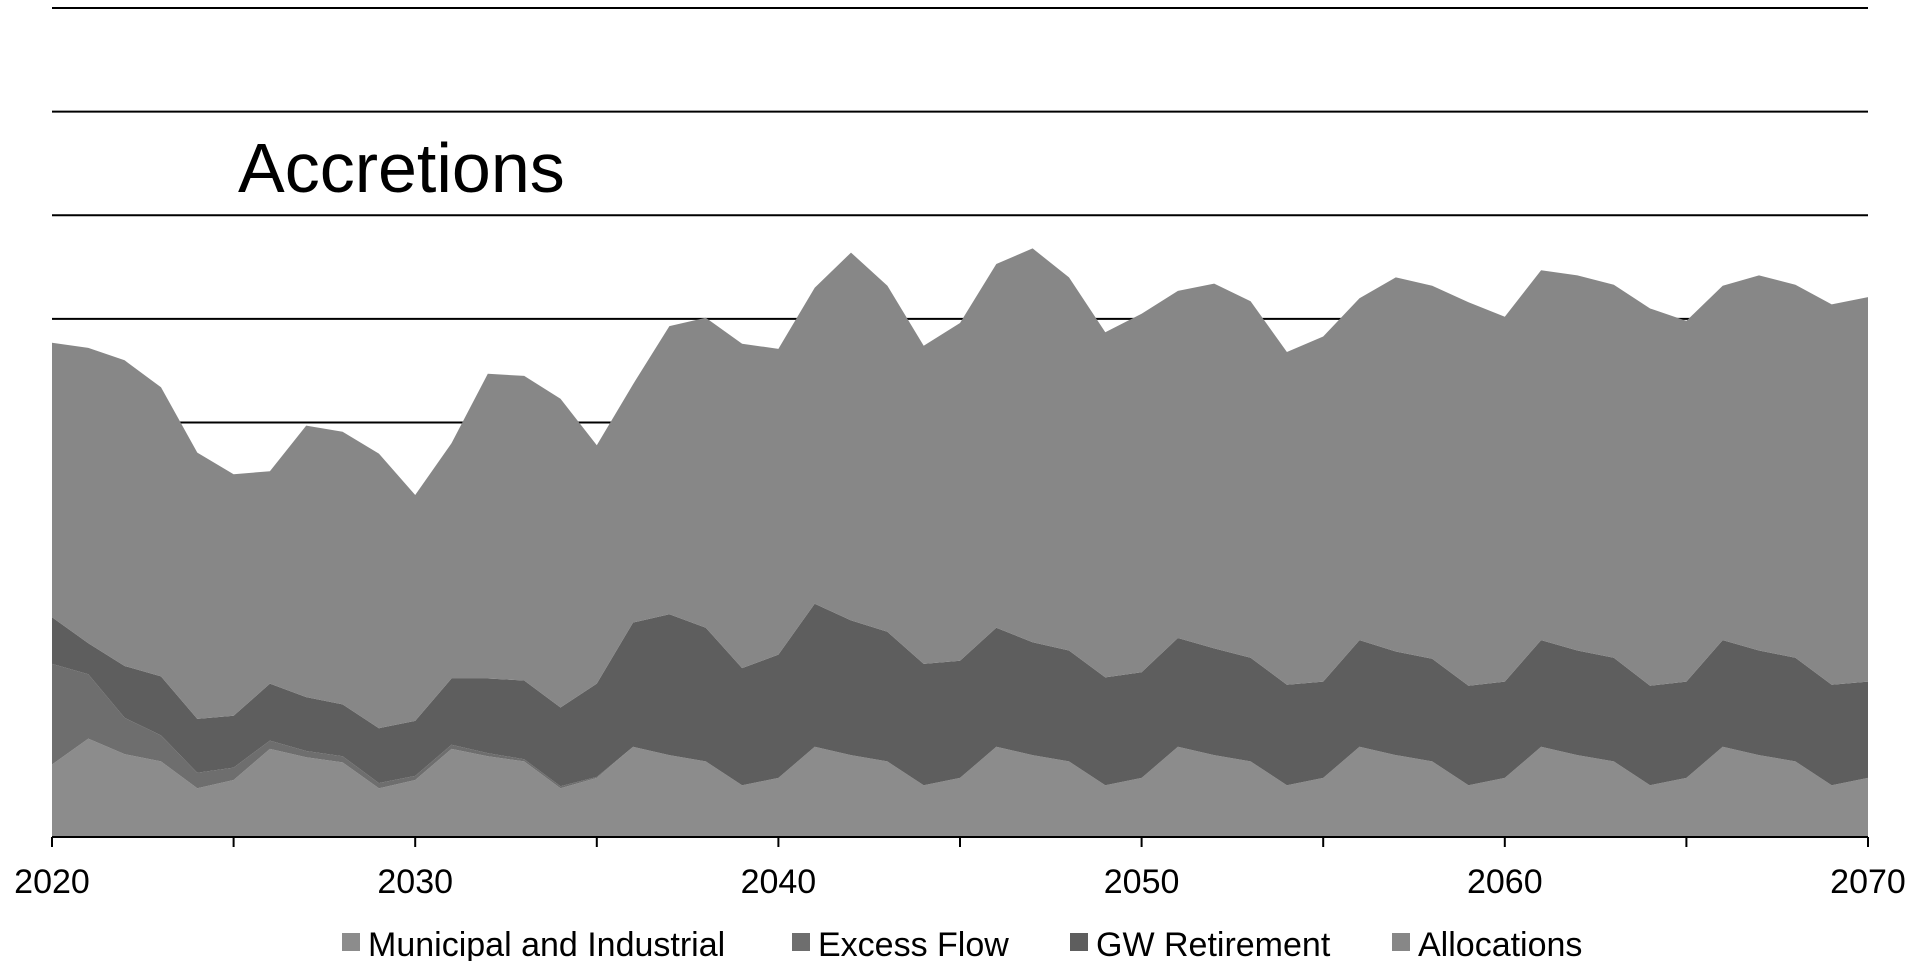 This screenshot has width=1921, height=961. Describe the element at coordinates (52, 882) in the screenshot. I see `x-tick-label: 2020` at that location.